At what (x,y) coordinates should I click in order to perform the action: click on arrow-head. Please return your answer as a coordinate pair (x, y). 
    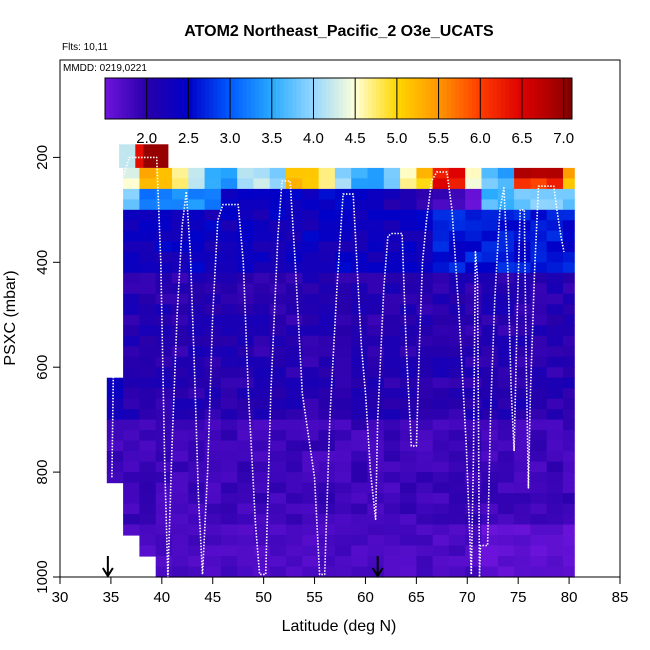
    Looking at the image, I should click on (377, 572).